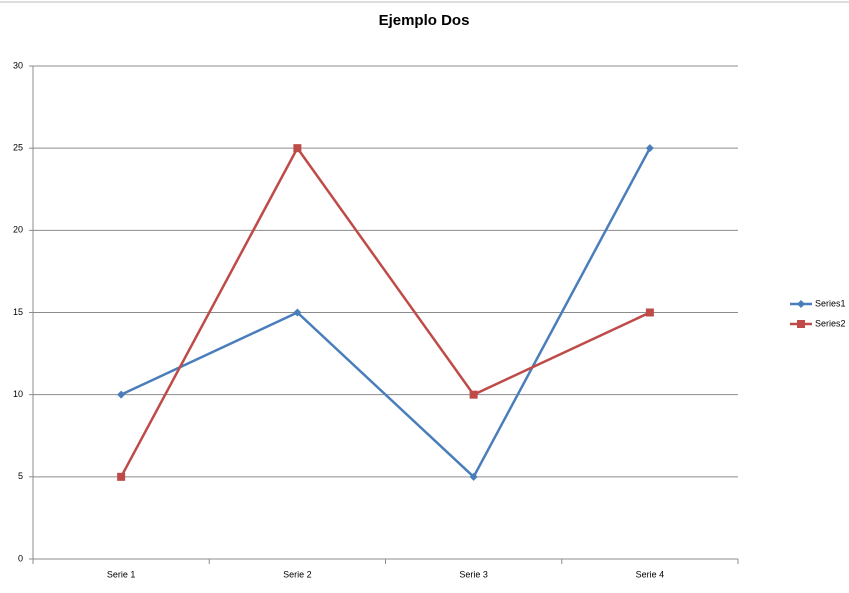 This screenshot has height=593, width=849. I want to click on y-tick-label: 20, so click(18, 230).